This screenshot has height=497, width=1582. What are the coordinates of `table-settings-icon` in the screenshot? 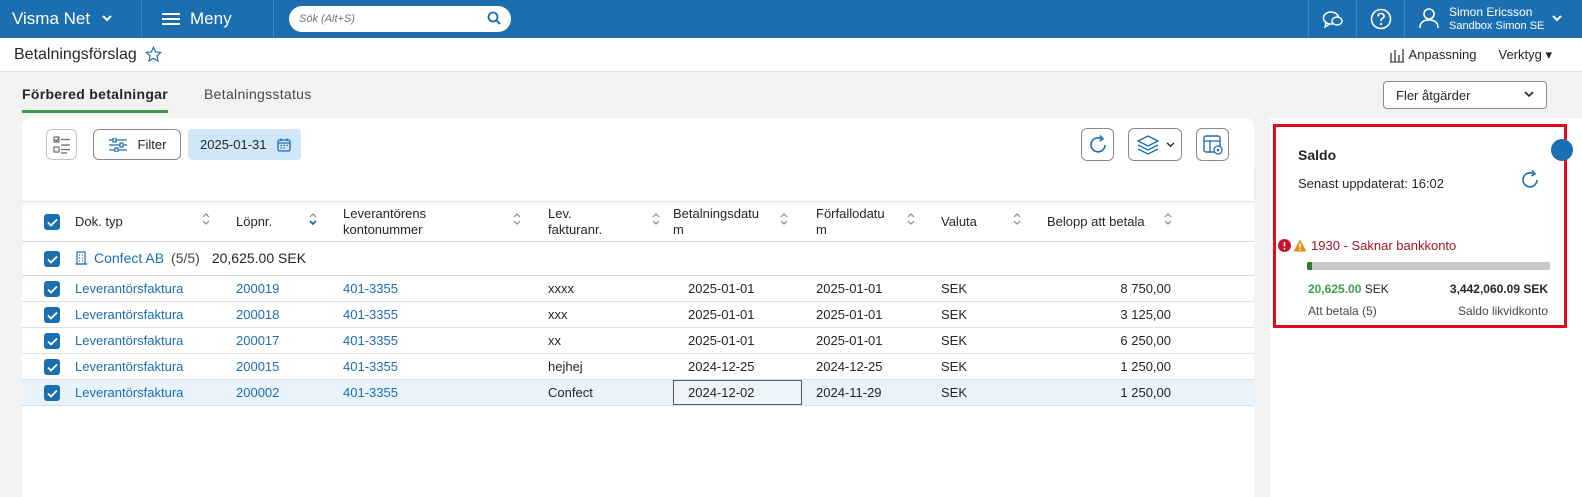 It's located at (1212, 144).